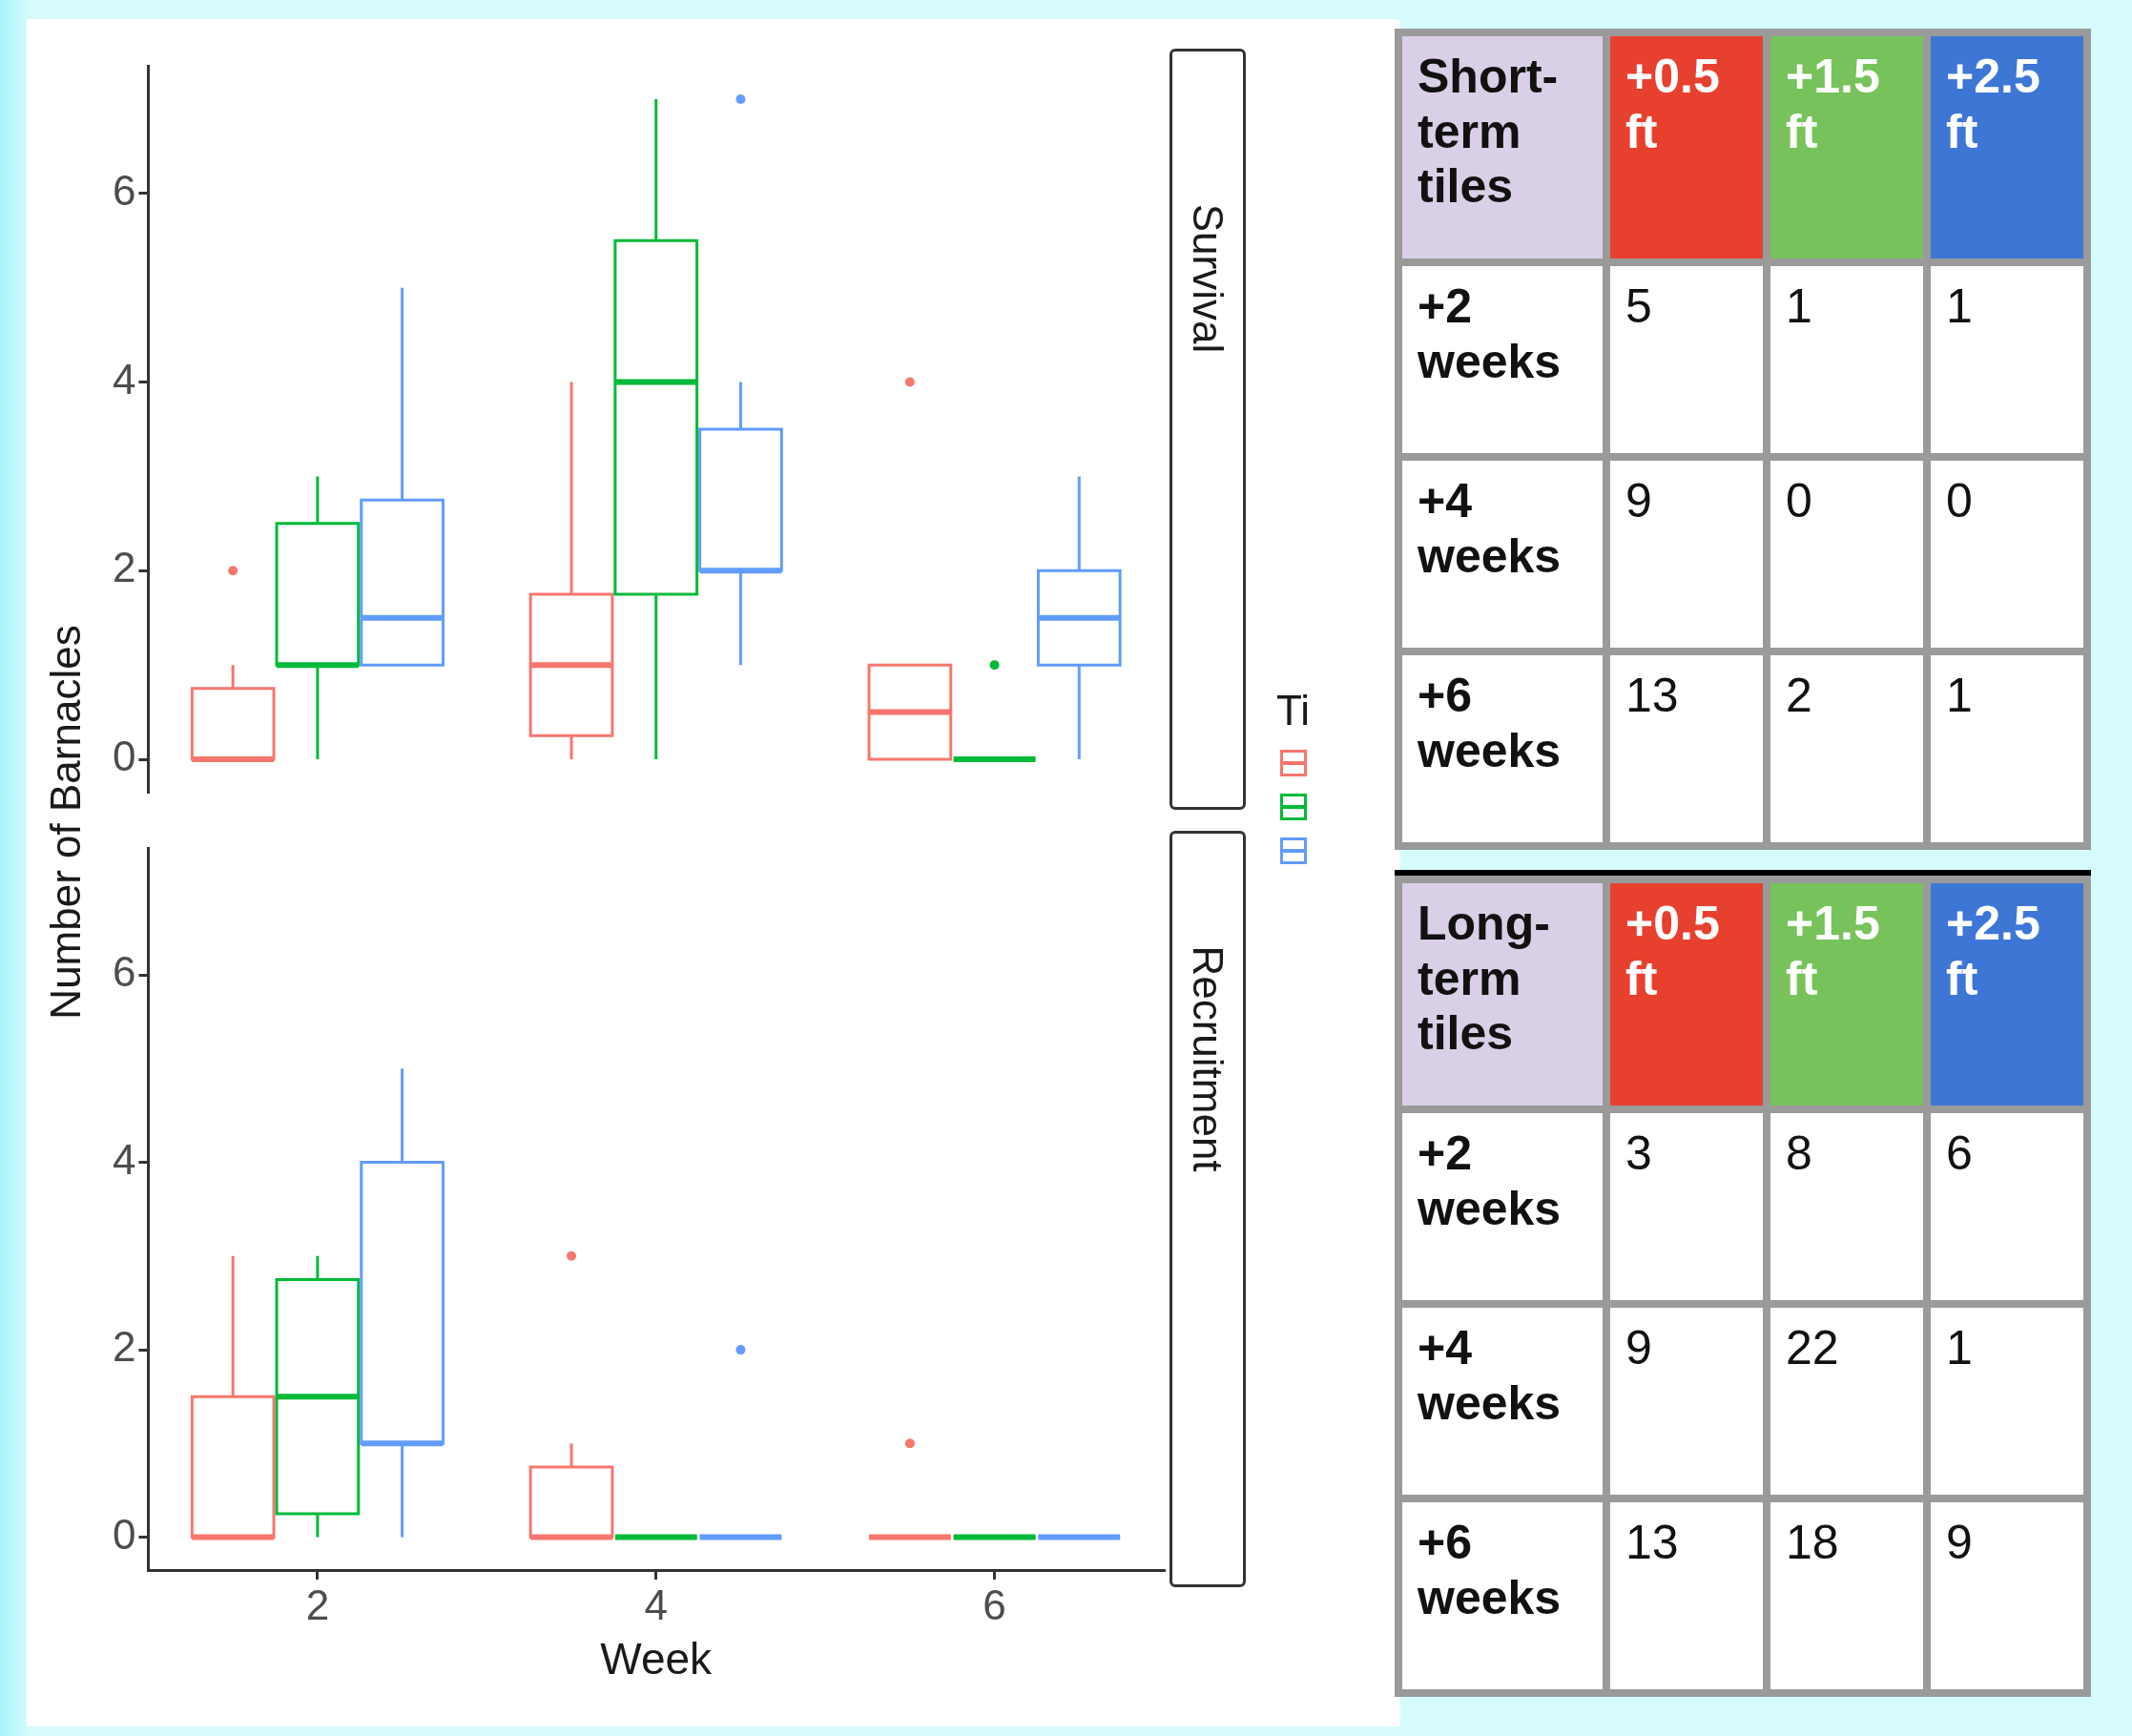  Describe the element at coordinates (1208, 1058) in the screenshot. I see `text: Recruitment` at that location.